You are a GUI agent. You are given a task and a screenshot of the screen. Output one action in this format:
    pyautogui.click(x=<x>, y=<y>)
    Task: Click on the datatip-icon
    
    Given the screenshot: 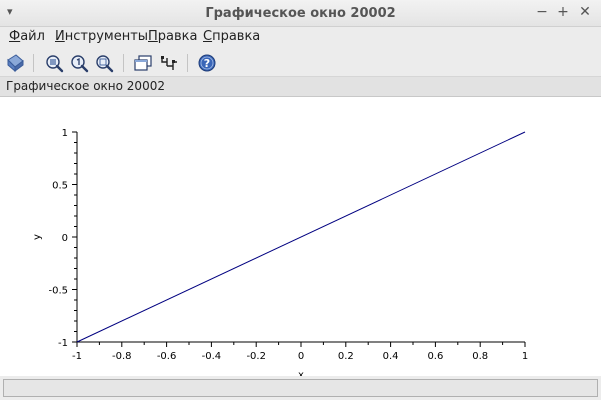 What is the action you would take?
    pyautogui.click(x=169, y=63)
    